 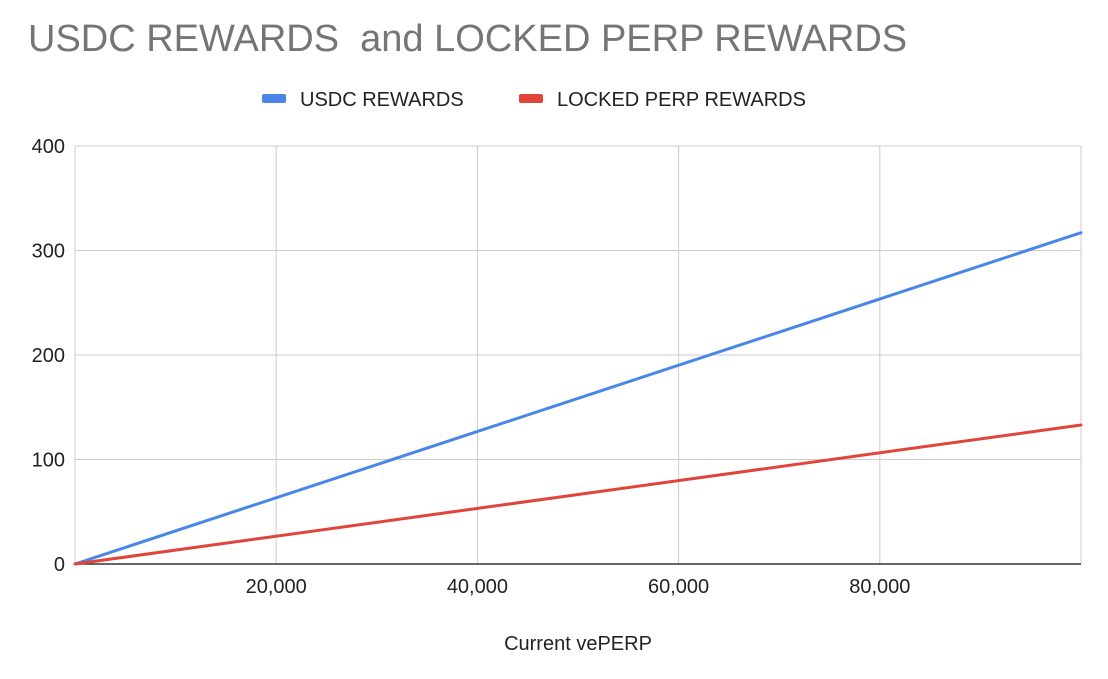 I want to click on x-tick-label: 60,000, so click(x=678, y=587).